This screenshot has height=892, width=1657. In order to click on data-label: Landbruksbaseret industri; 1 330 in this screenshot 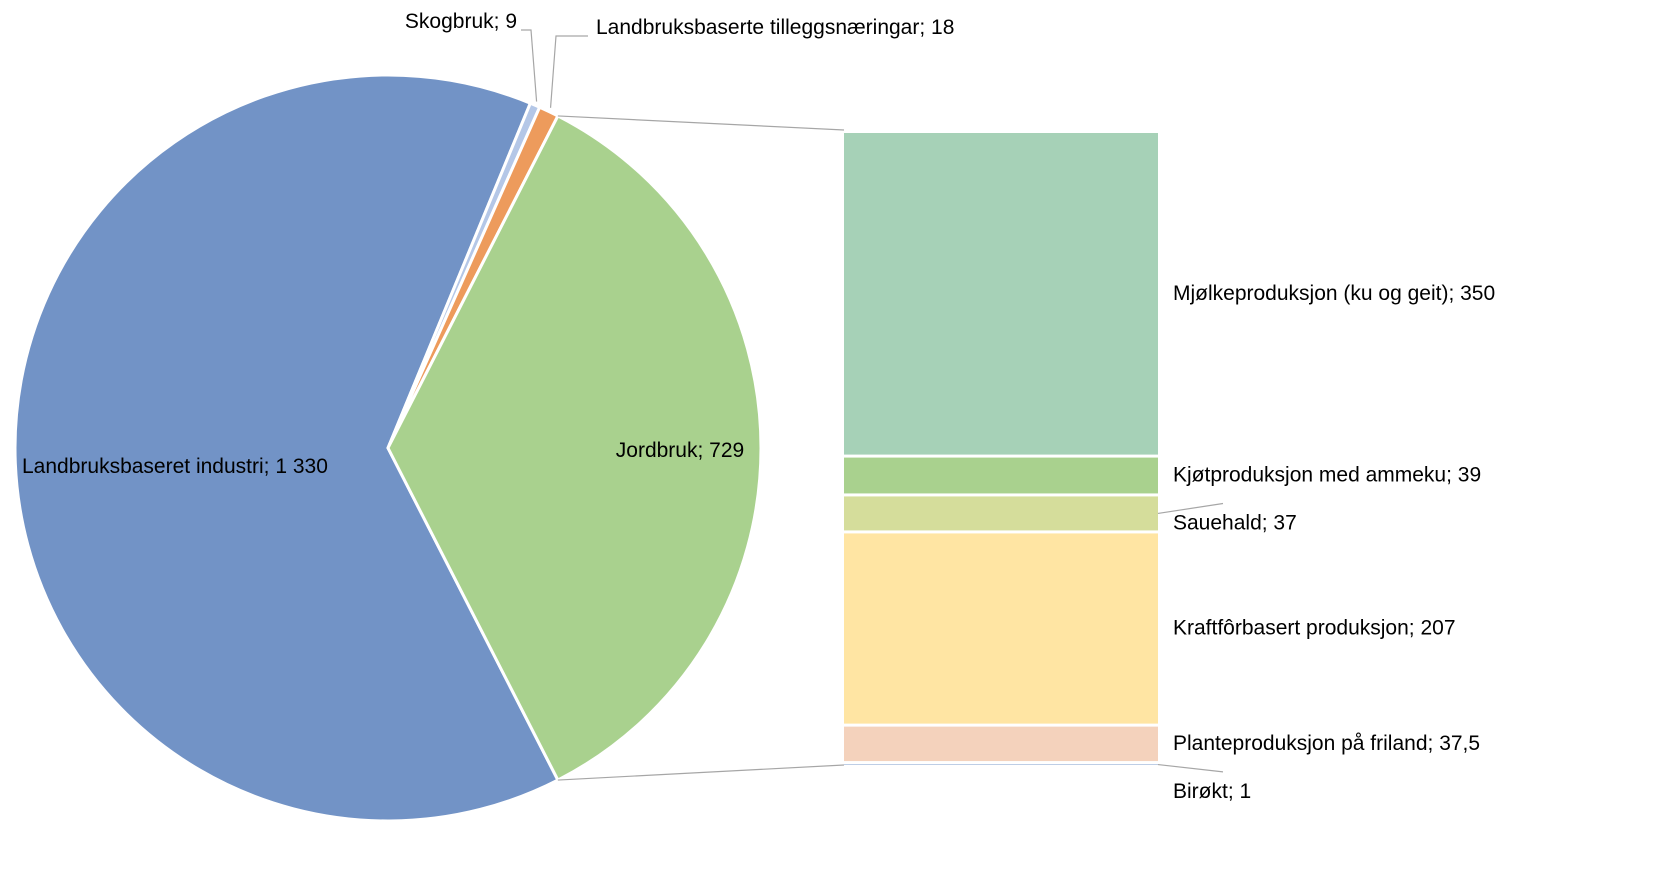, I will do `click(175, 466)`.